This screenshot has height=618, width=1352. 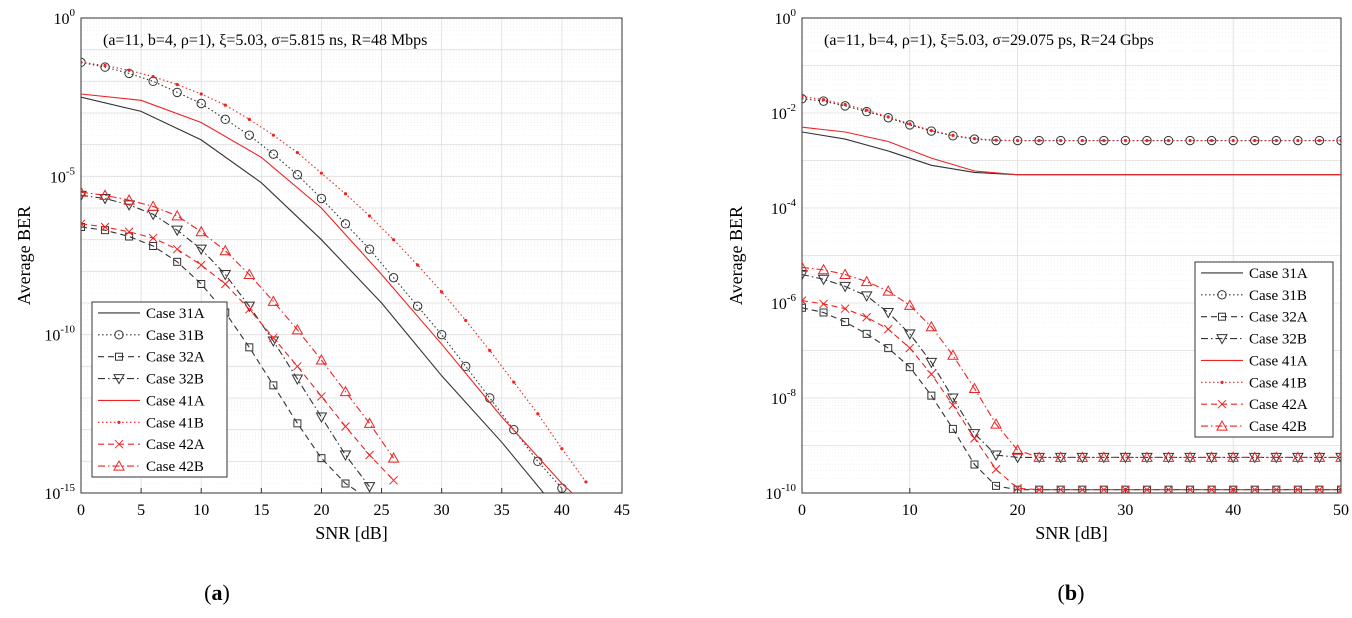 What do you see at coordinates (159, 389) in the screenshot?
I see `legend-box` at bounding box center [159, 389].